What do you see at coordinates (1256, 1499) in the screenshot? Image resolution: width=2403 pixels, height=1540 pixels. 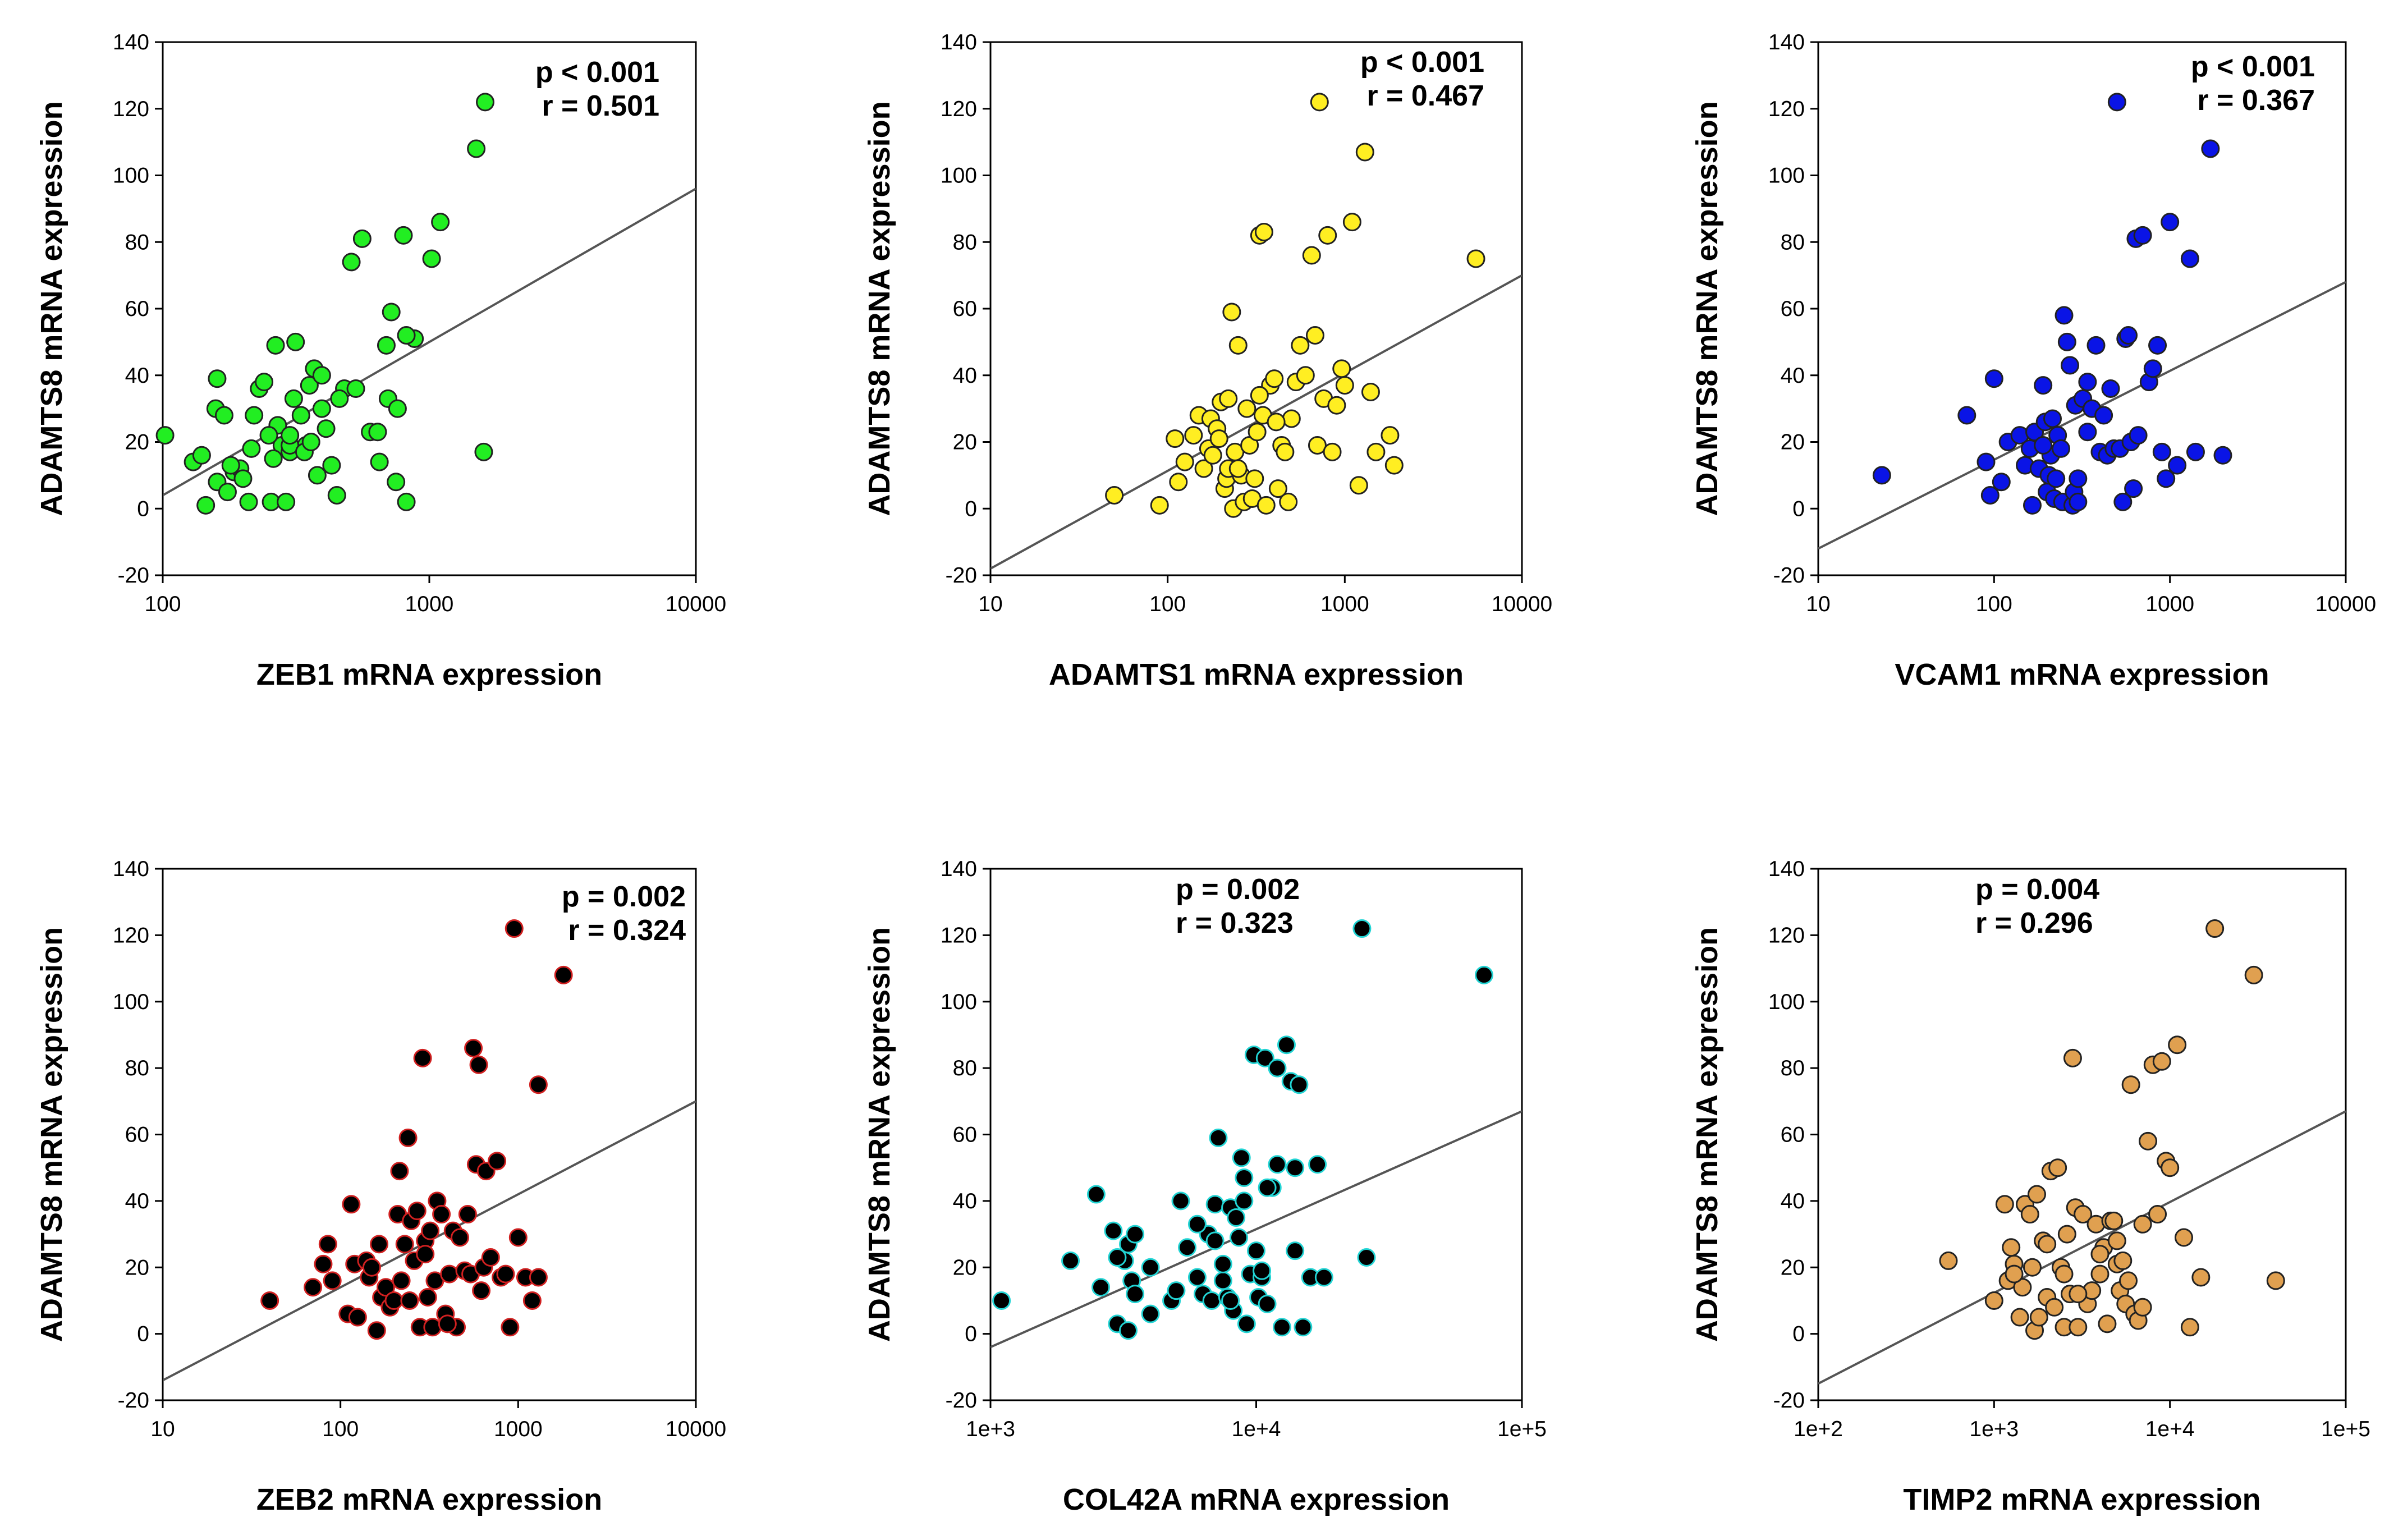 I see `col42a-x-axis-title: COL42A mRNA expression` at bounding box center [1256, 1499].